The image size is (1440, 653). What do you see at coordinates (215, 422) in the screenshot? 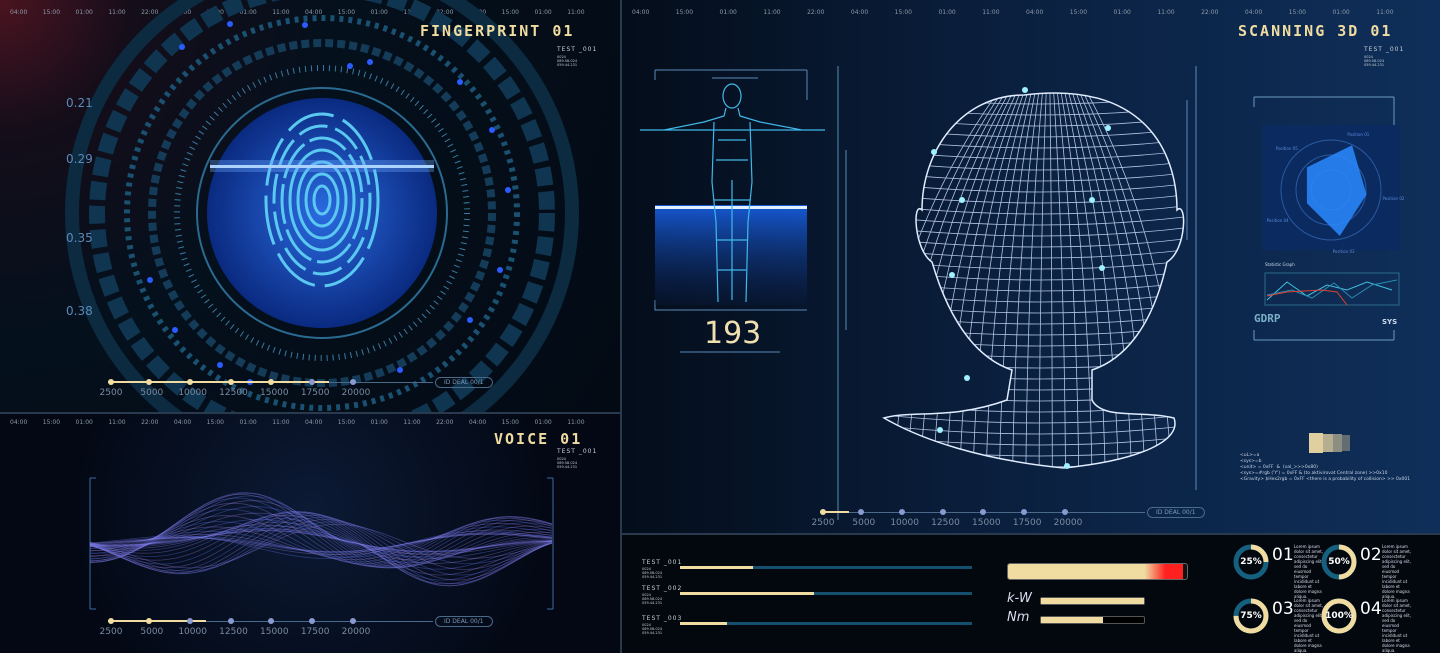
I see `timeline-label: 15:00` at bounding box center [215, 422].